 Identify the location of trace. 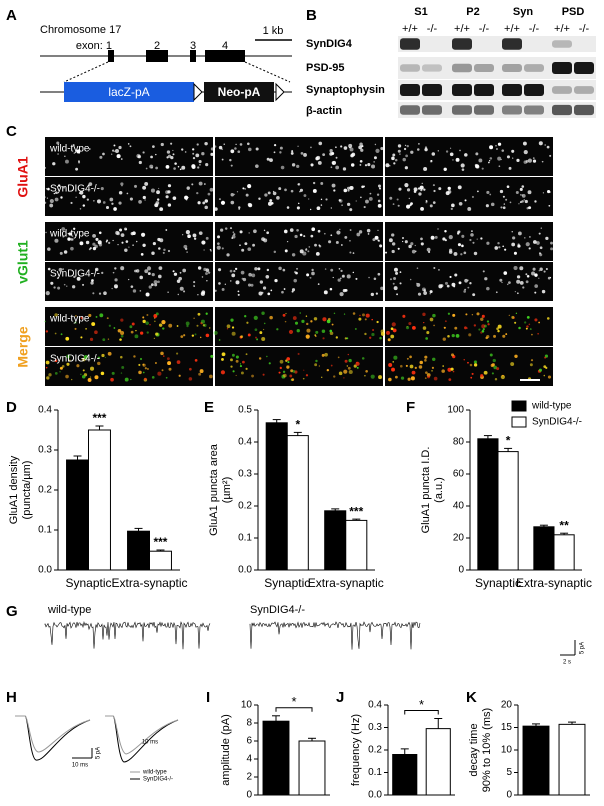
(127, 635).